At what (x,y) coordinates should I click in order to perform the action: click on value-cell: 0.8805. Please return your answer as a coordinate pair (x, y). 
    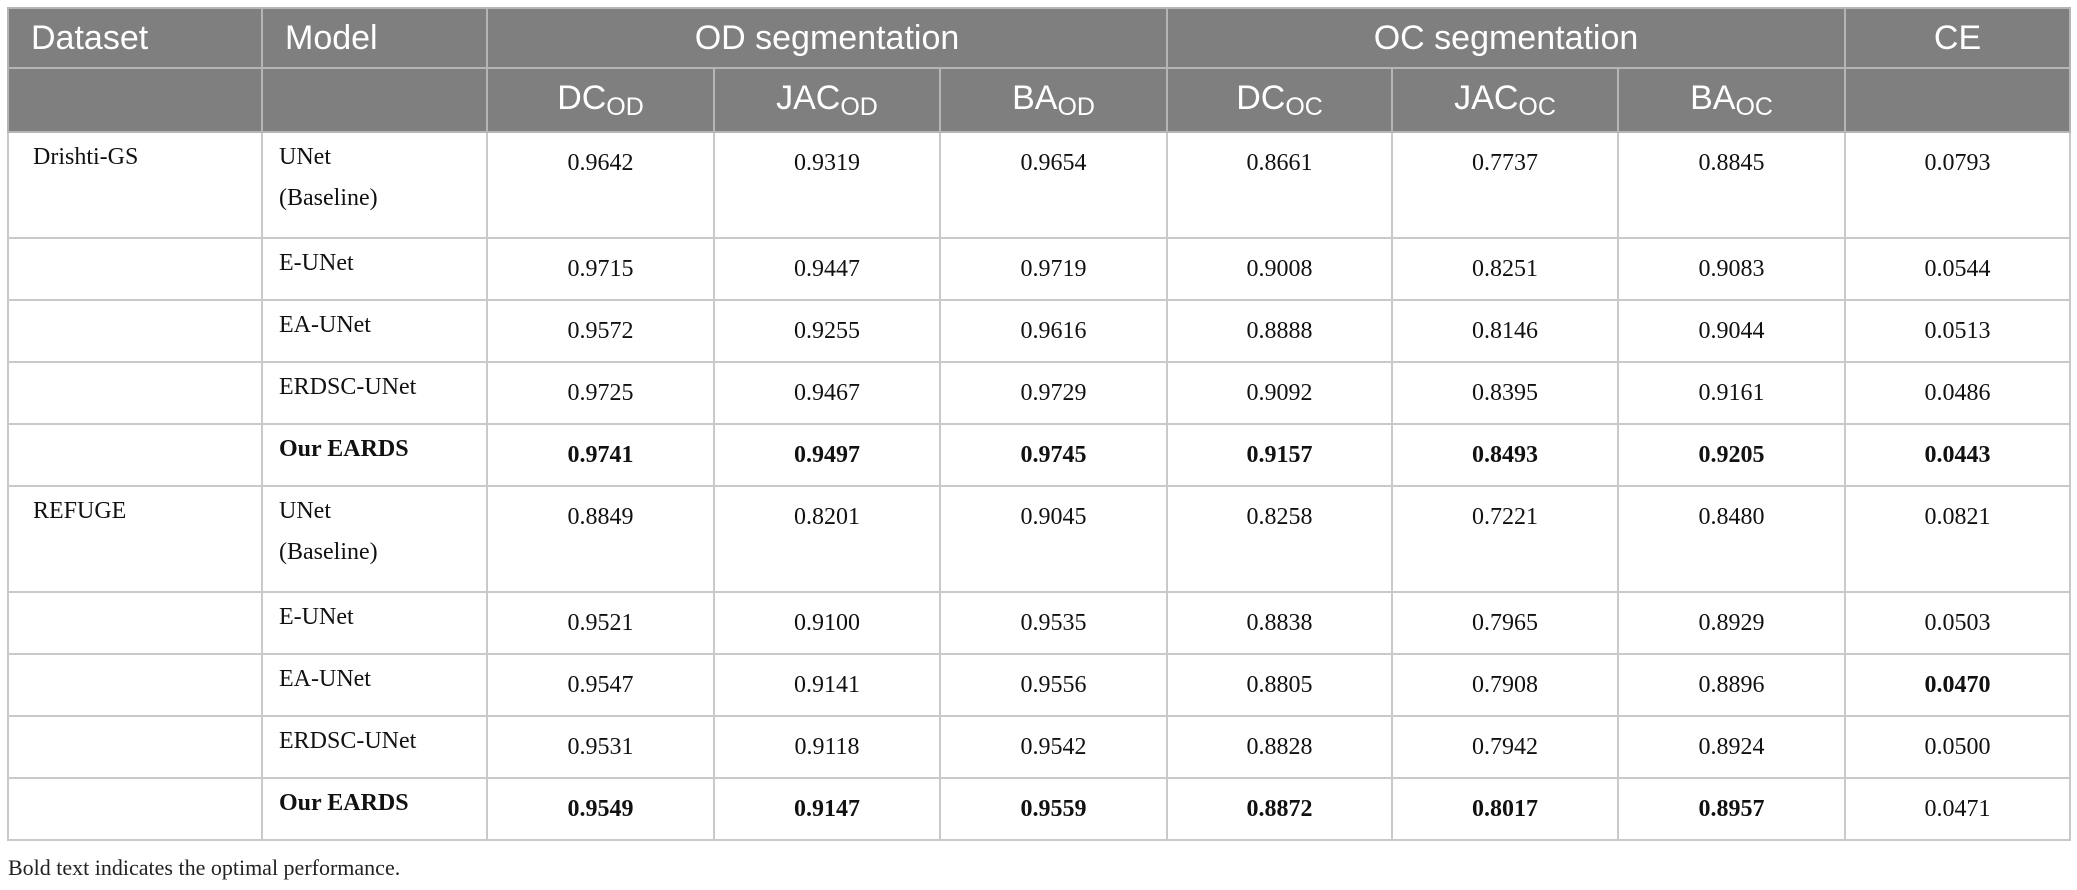
    Looking at the image, I should click on (1280, 685).